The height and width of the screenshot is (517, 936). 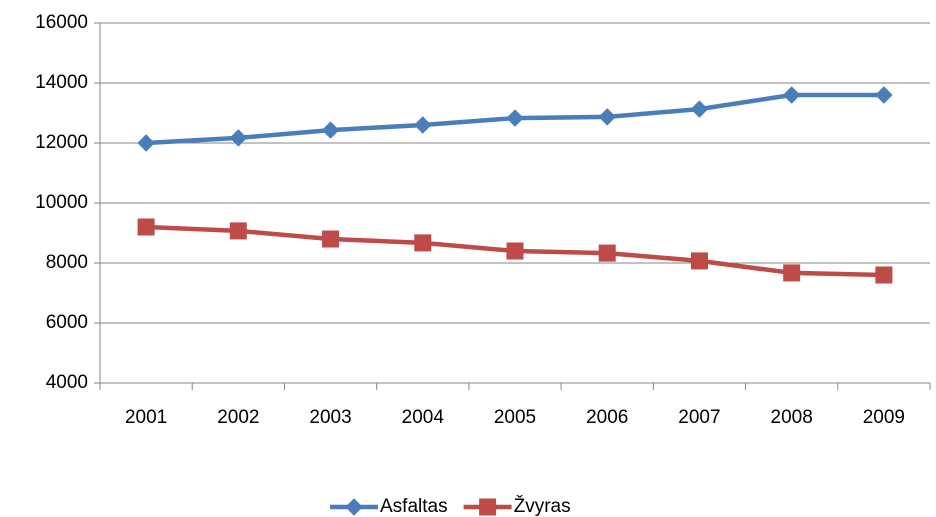 I want to click on x-tick-label: 2005, so click(x=515, y=417).